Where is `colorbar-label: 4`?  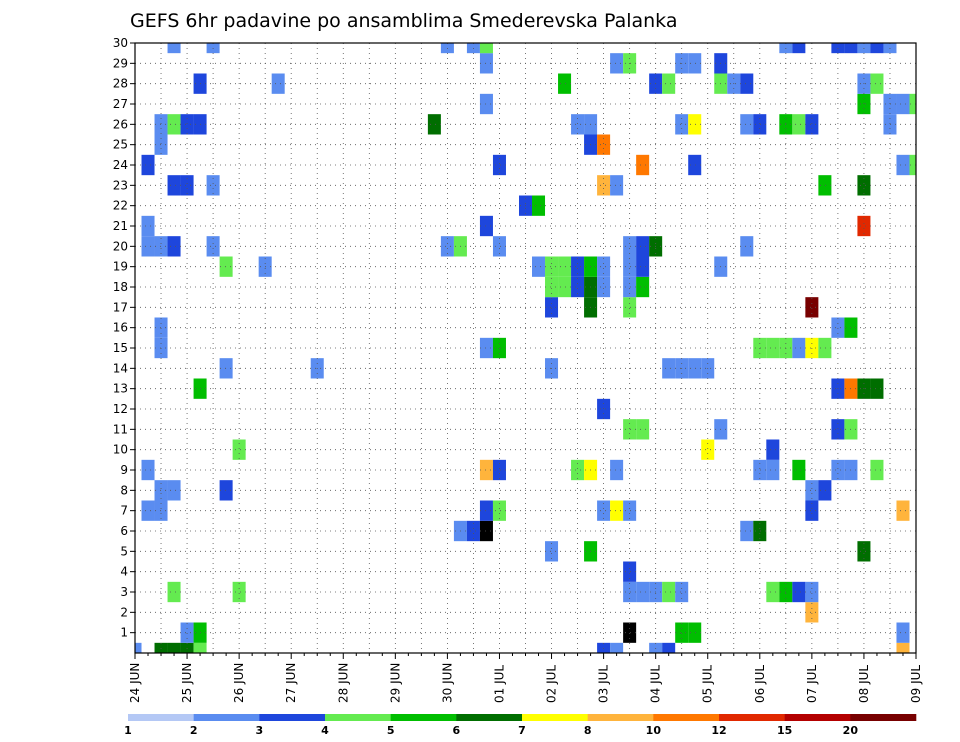 colorbar-label: 4 is located at coordinates (325, 730).